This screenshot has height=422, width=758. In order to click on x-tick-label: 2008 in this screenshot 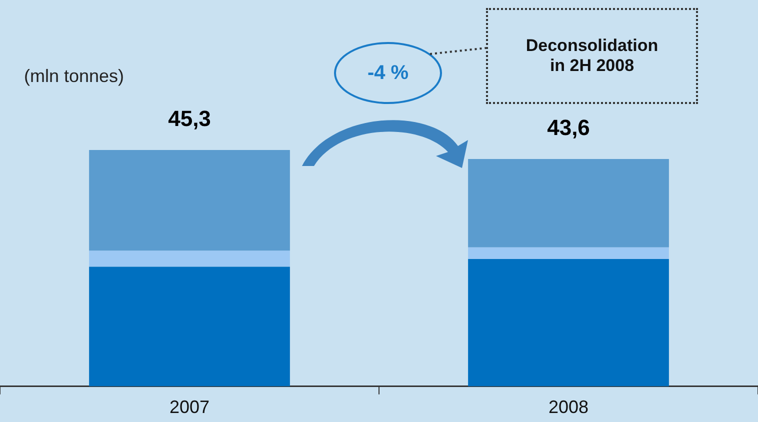, I will do `click(568, 407)`.